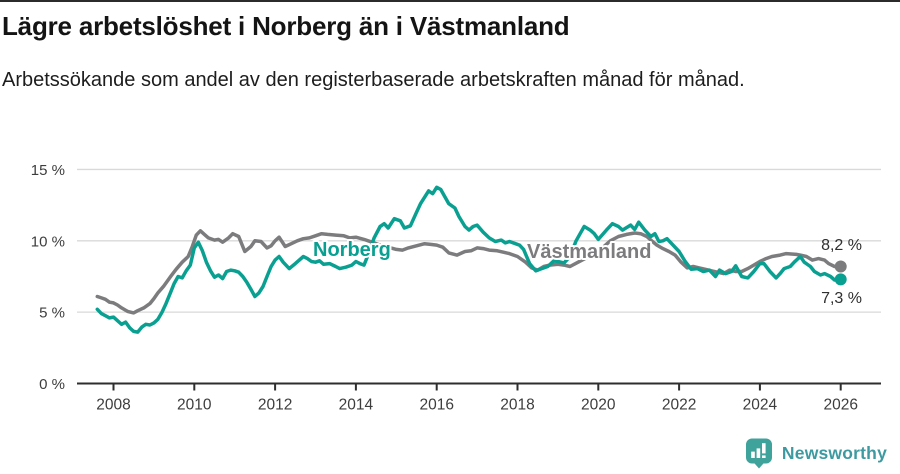 This screenshot has height=474, width=900. I want to click on series-label-västmanland: Västmanland, so click(589, 252).